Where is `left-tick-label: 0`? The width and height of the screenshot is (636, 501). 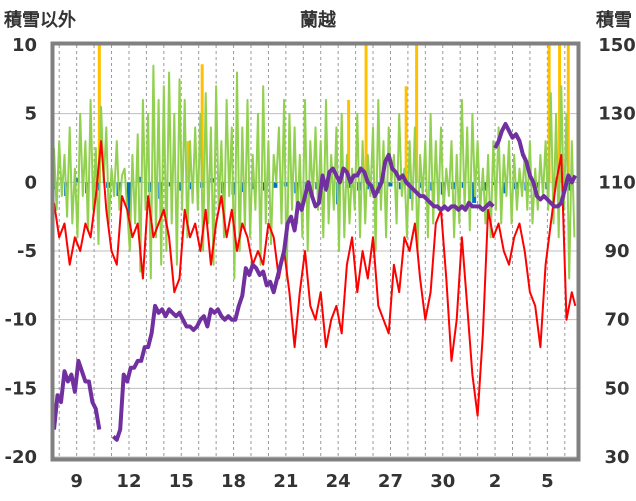
left-tick-label: 0 is located at coordinates (30, 182).